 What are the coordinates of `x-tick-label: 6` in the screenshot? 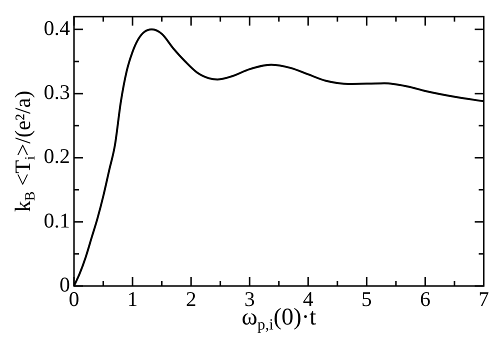 It's located at (425, 299).